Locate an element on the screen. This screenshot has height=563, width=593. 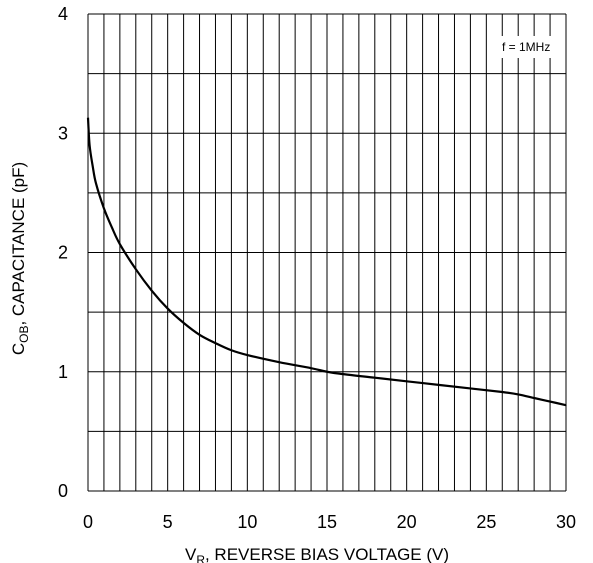
x-tick-label: 15 is located at coordinates (327, 522).